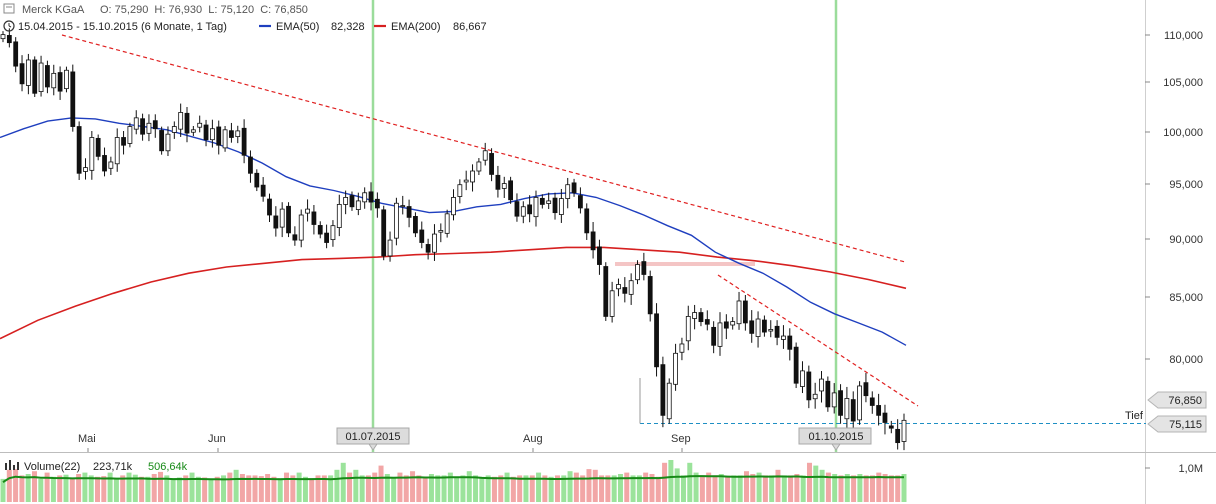  What do you see at coordinates (416, 27) in the screenshot?
I see `ema200-legend-label: EMA(200)` at bounding box center [416, 27].